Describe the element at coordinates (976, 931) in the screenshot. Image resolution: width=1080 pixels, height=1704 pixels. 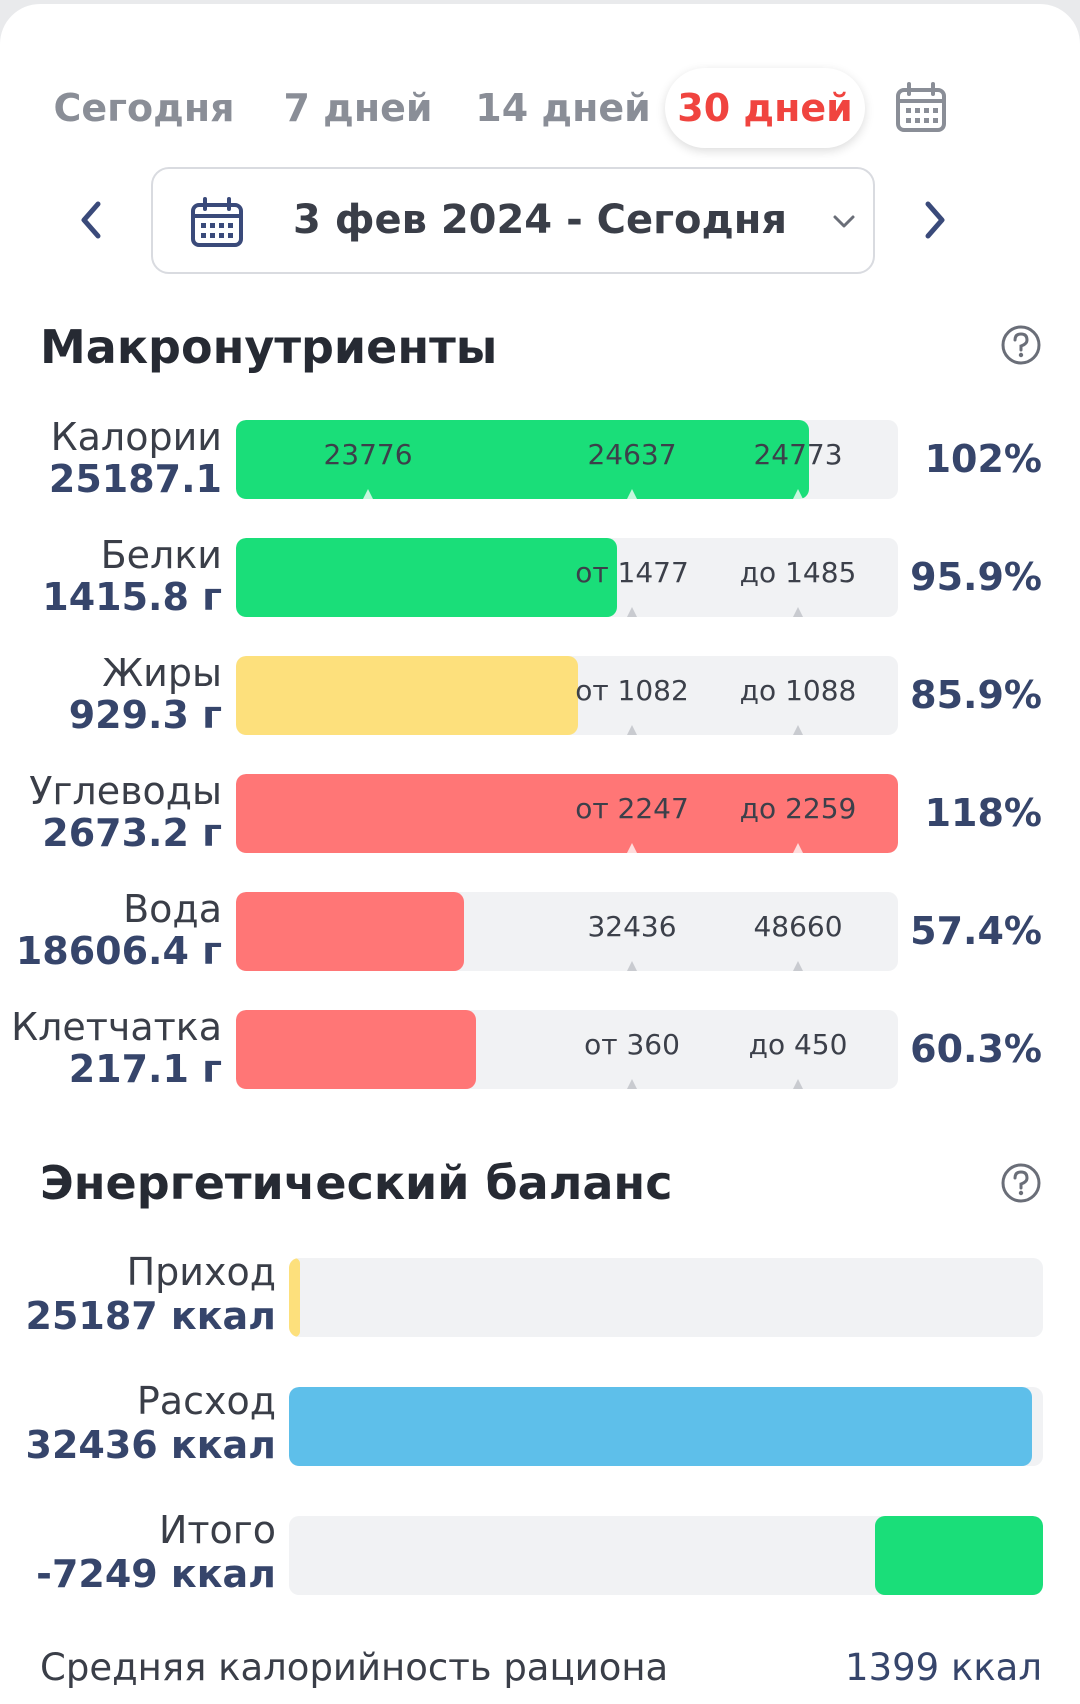
I see `macro-percent: 57.4%` at that location.